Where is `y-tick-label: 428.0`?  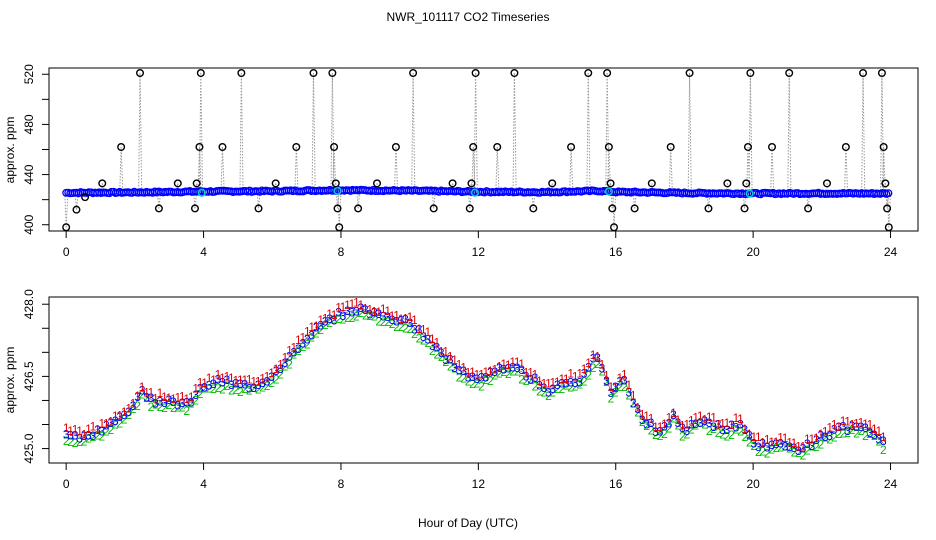
y-tick-label: 428.0 is located at coordinates (29, 304).